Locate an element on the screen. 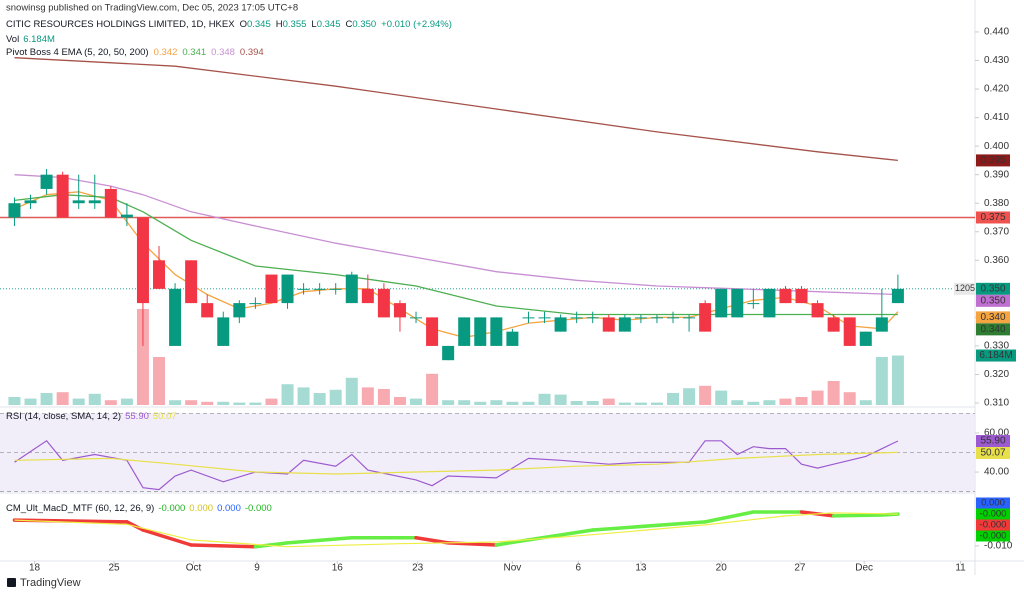 The width and height of the screenshot is (1024, 594). y-tick-label: -0.010 is located at coordinates (998, 545).